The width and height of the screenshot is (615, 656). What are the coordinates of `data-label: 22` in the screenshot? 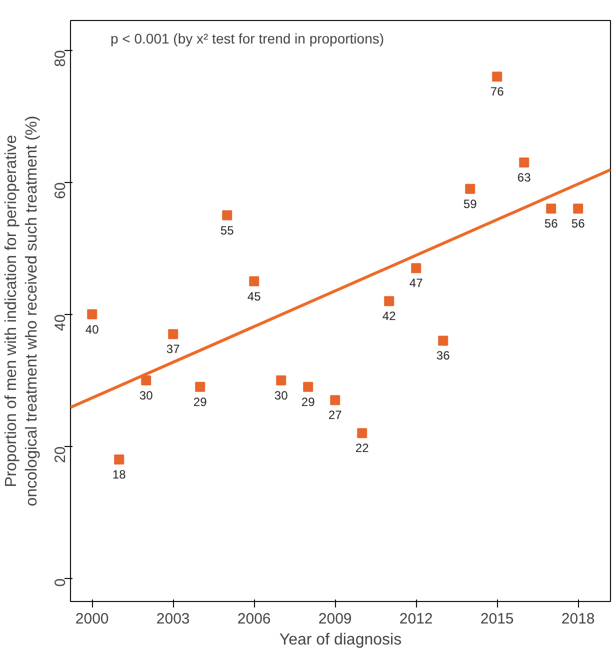 It's located at (362, 448).